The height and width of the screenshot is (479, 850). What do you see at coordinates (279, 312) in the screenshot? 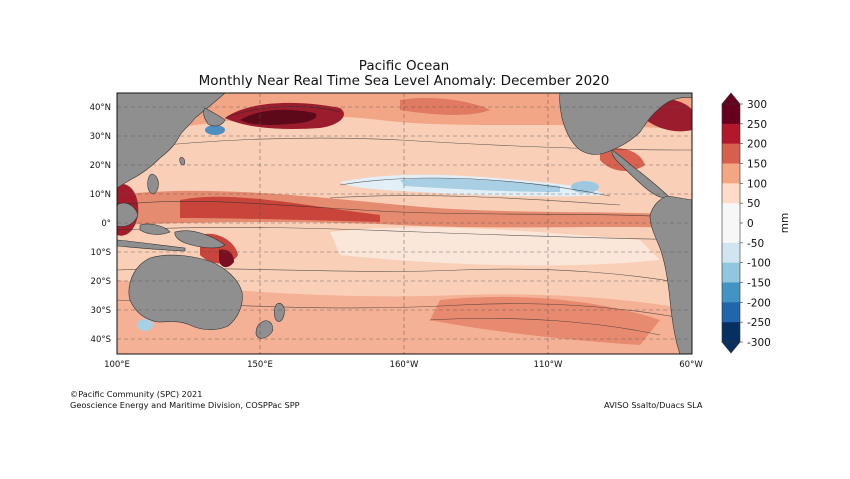
I see `land-nz-north` at bounding box center [279, 312].